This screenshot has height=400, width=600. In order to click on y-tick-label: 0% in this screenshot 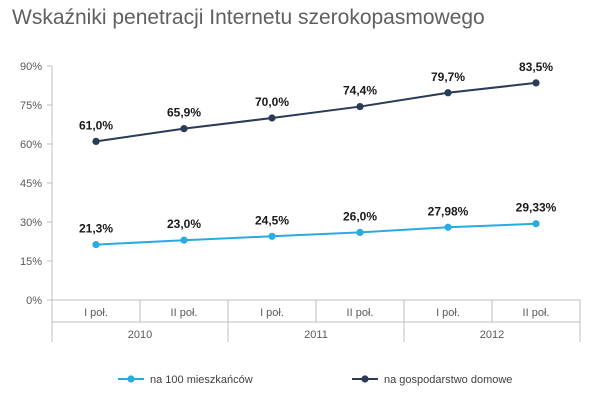, I will do `click(34, 301)`.